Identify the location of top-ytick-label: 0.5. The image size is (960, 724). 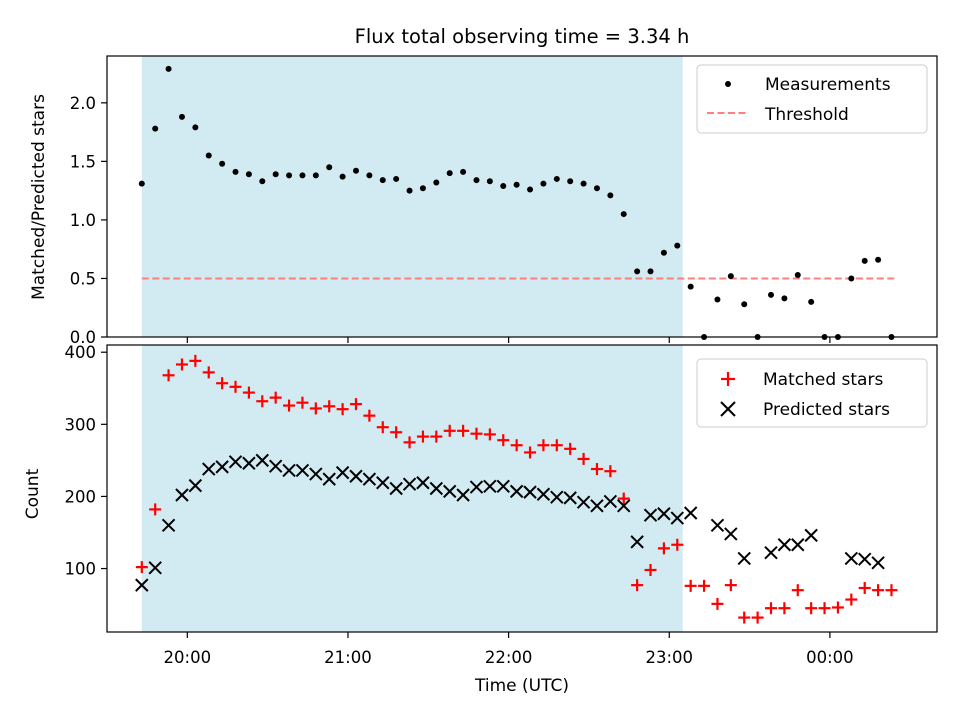
(83, 278).